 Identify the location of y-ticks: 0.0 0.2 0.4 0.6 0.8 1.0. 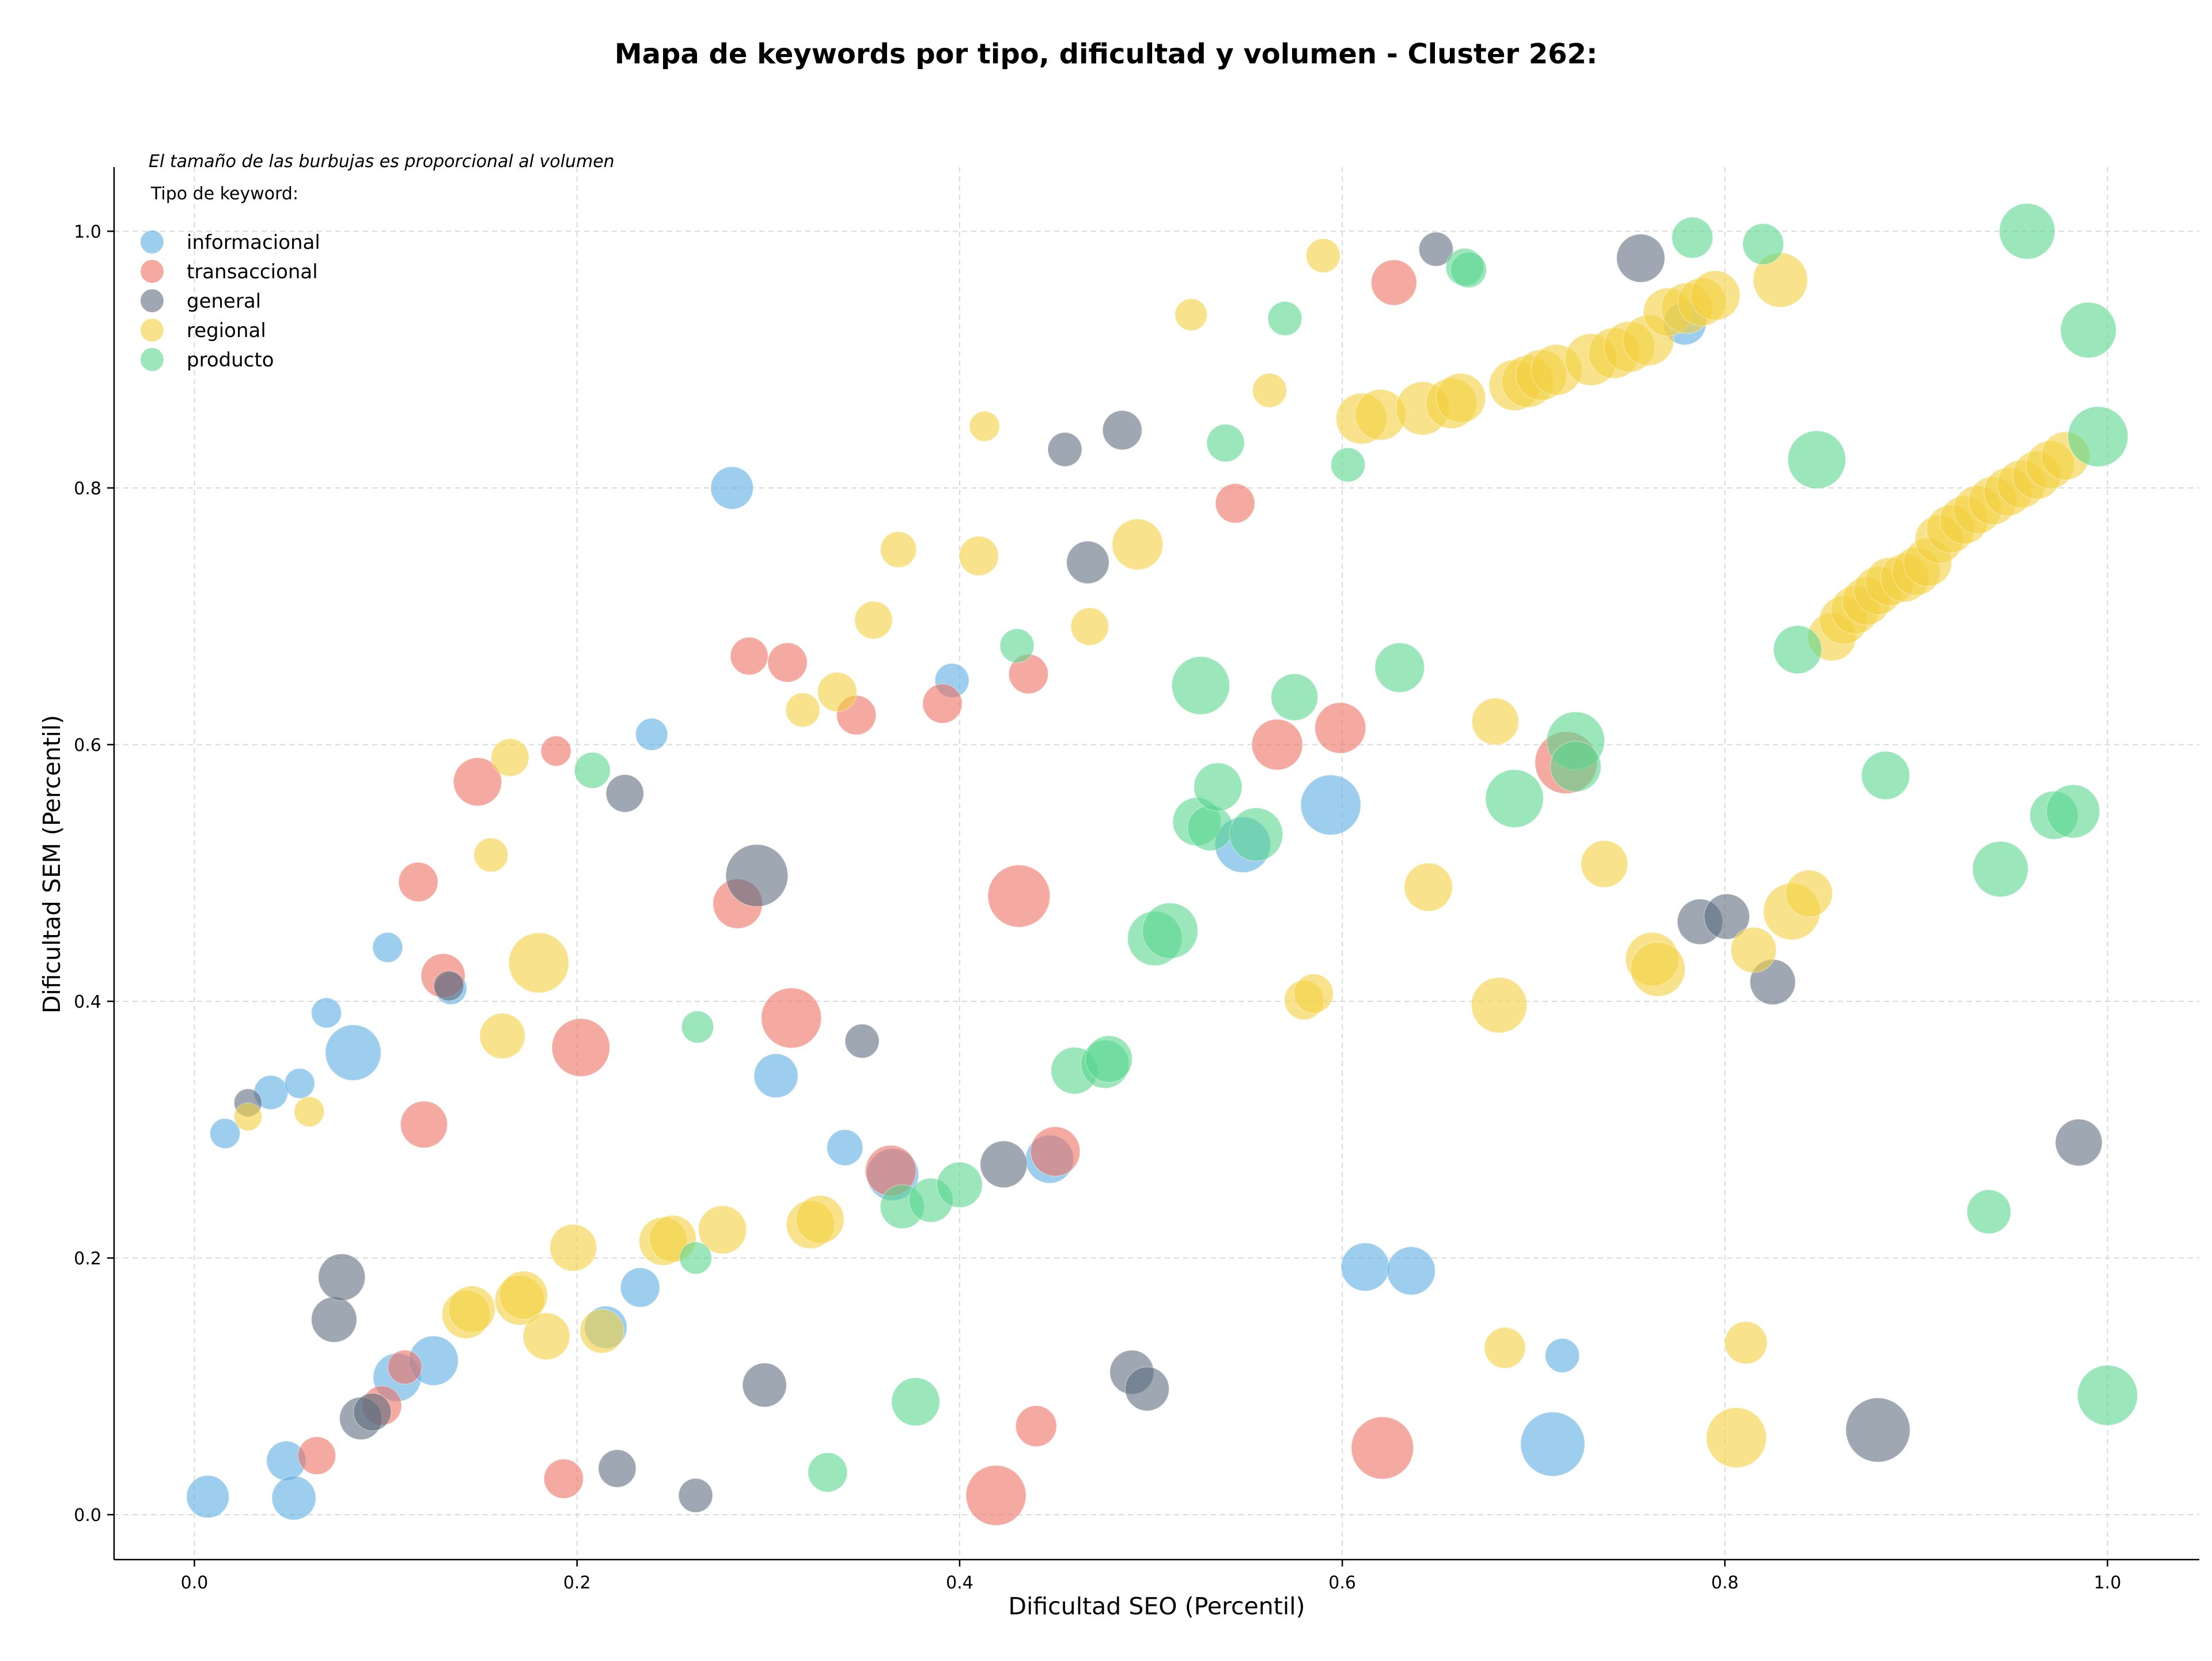
(94, 874).